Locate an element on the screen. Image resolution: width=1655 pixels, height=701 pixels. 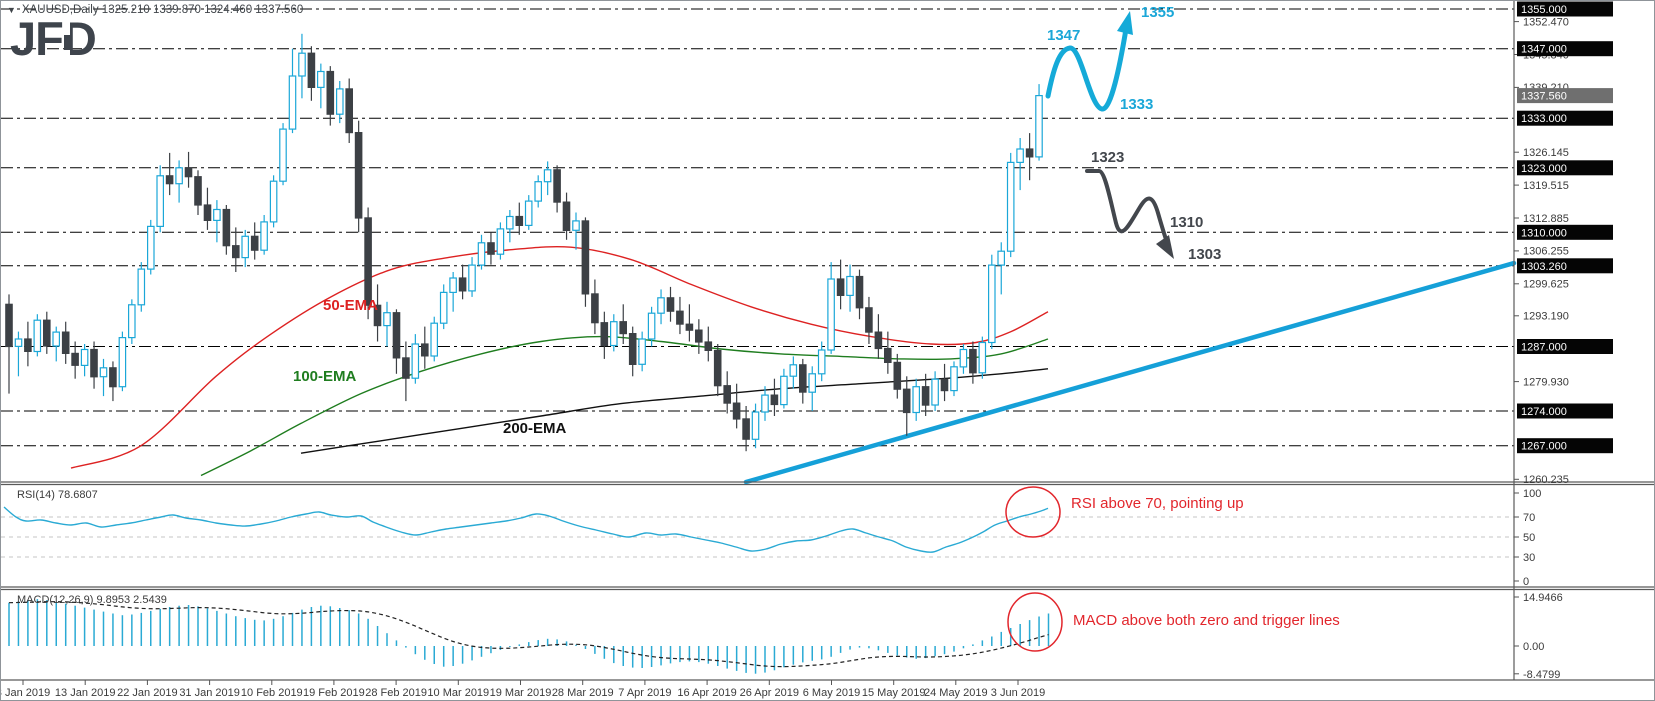
date-tick-label: 31 Jan 2019 is located at coordinates (209, 693).